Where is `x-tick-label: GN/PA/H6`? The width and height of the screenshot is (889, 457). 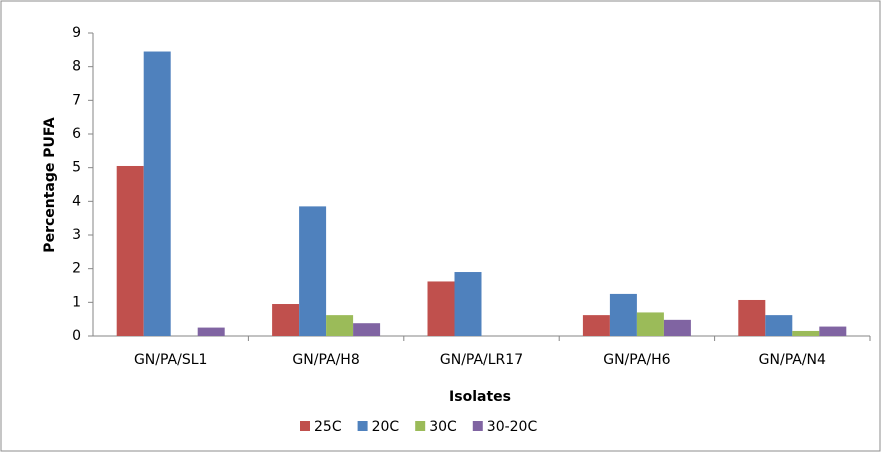
x-tick-label: GN/PA/H6 is located at coordinates (636, 360).